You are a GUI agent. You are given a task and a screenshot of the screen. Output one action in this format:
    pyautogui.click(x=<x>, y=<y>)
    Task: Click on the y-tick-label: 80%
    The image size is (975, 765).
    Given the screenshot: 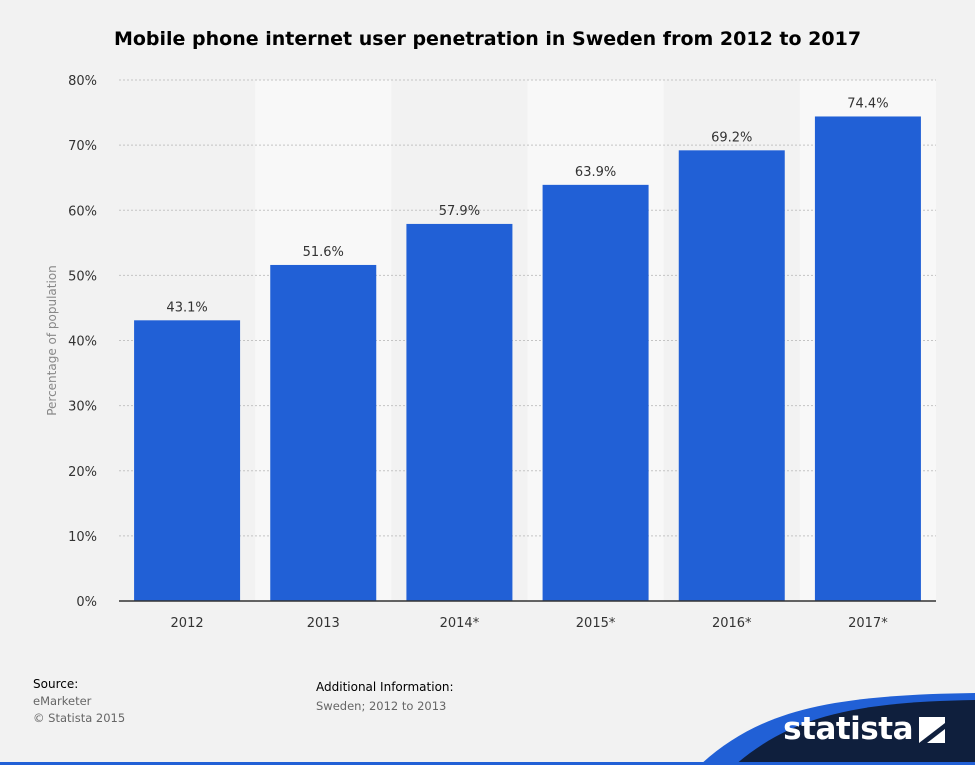 What is the action you would take?
    pyautogui.click(x=82, y=81)
    